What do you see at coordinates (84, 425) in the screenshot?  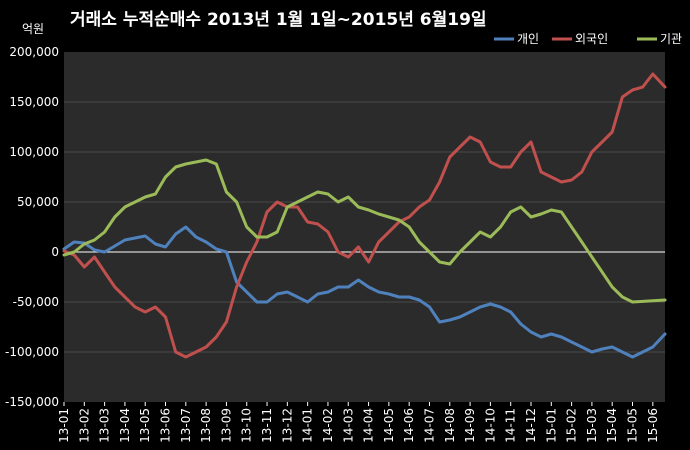 I see `x-tick-label: 13-02` at bounding box center [84, 425].